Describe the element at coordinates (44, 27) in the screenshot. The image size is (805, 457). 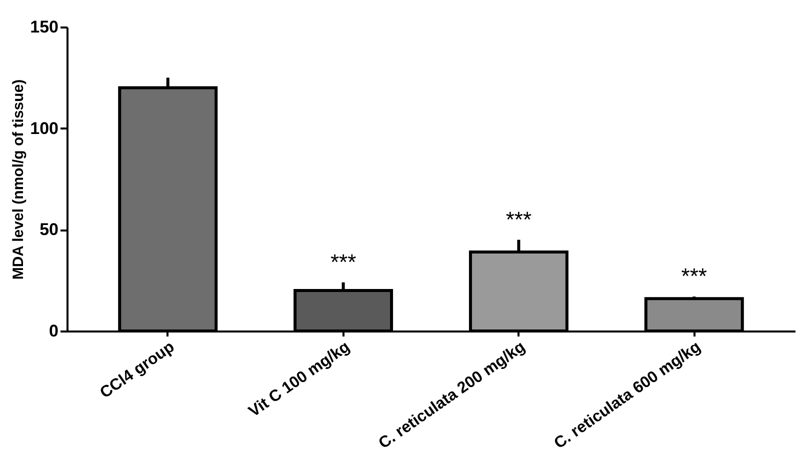
I see `y-tick-label: 150` at that location.